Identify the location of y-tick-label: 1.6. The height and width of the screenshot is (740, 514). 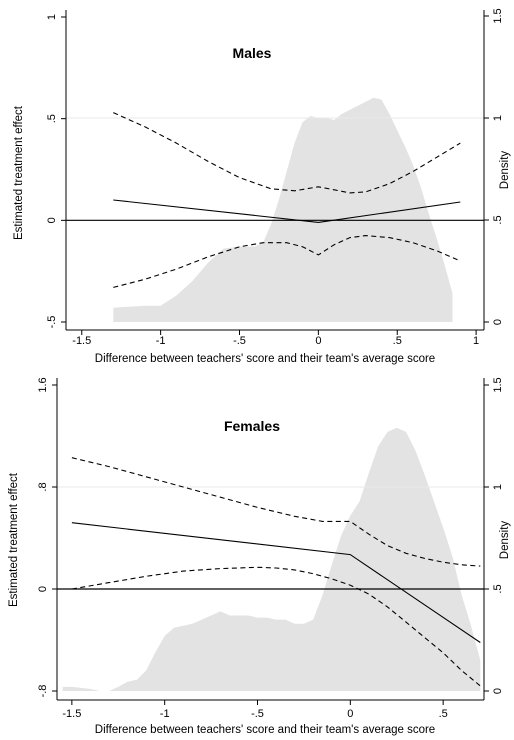
(43, 384).